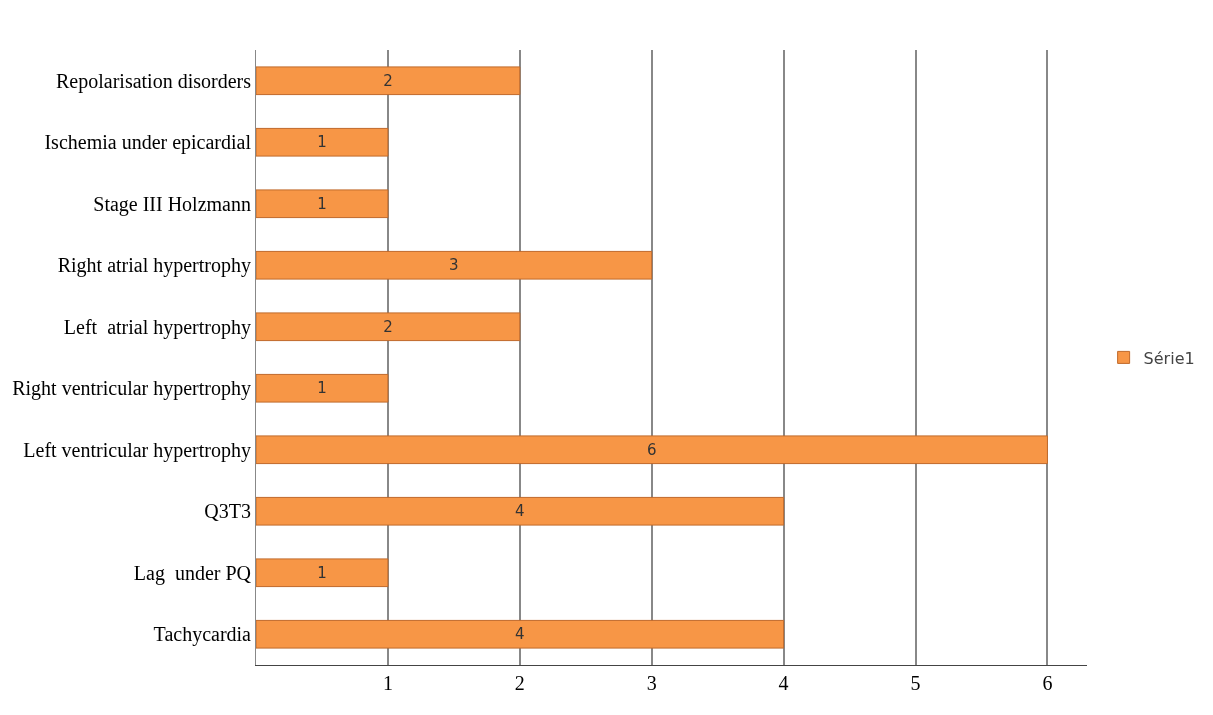 This screenshot has width=1213, height=715. I want to click on x-tick-label: 3, so click(651, 683).